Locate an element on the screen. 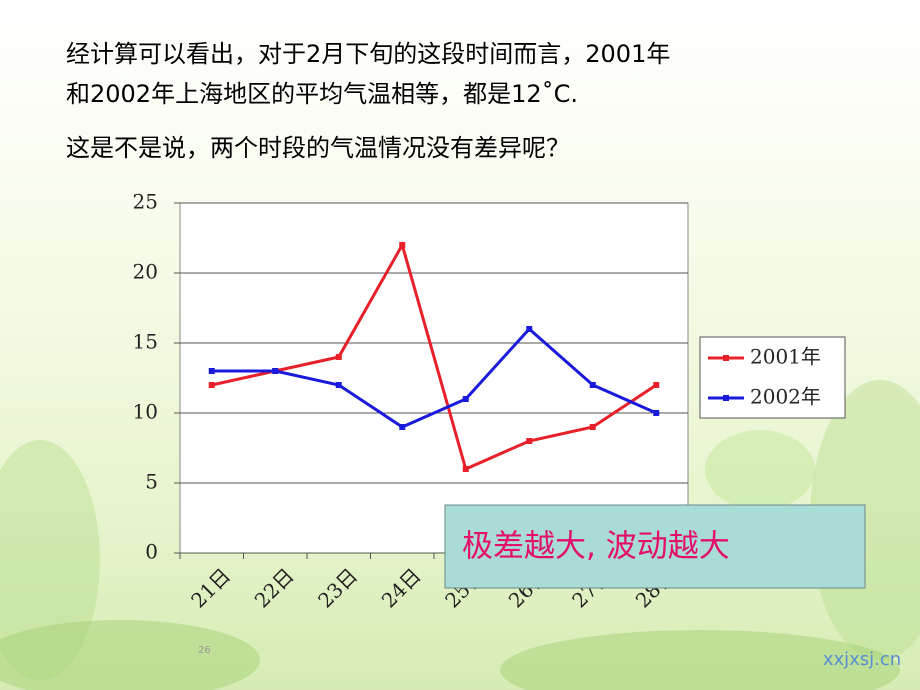 Image resolution: width=920 pixels, height=690 pixels. text-line: 这是不是说，两个时段的气温情况没有差异呢？ is located at coordinates (318, 148).